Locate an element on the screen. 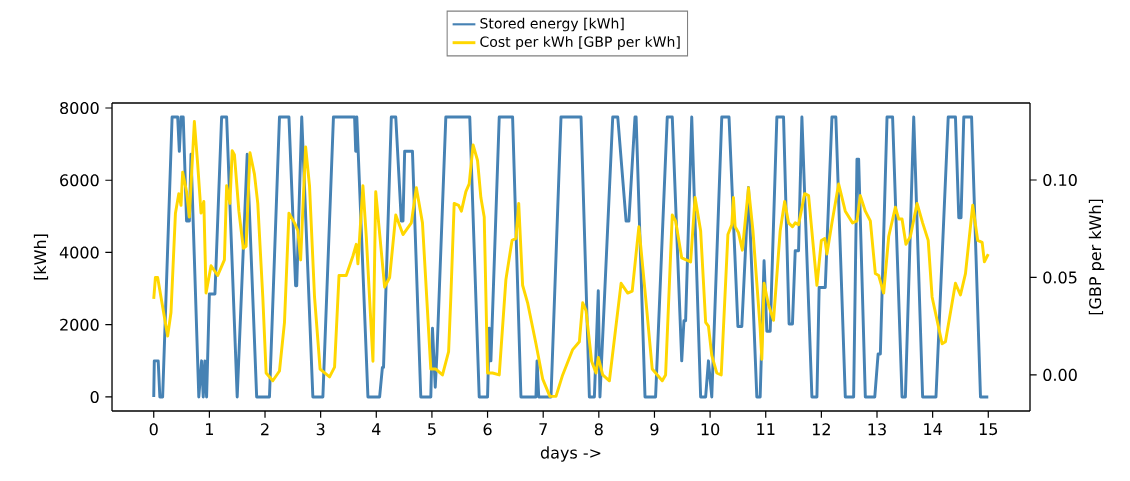 This screenshot has width=1130, height=481. y-tick-label: 4000 is located at coordinates (79, 252).